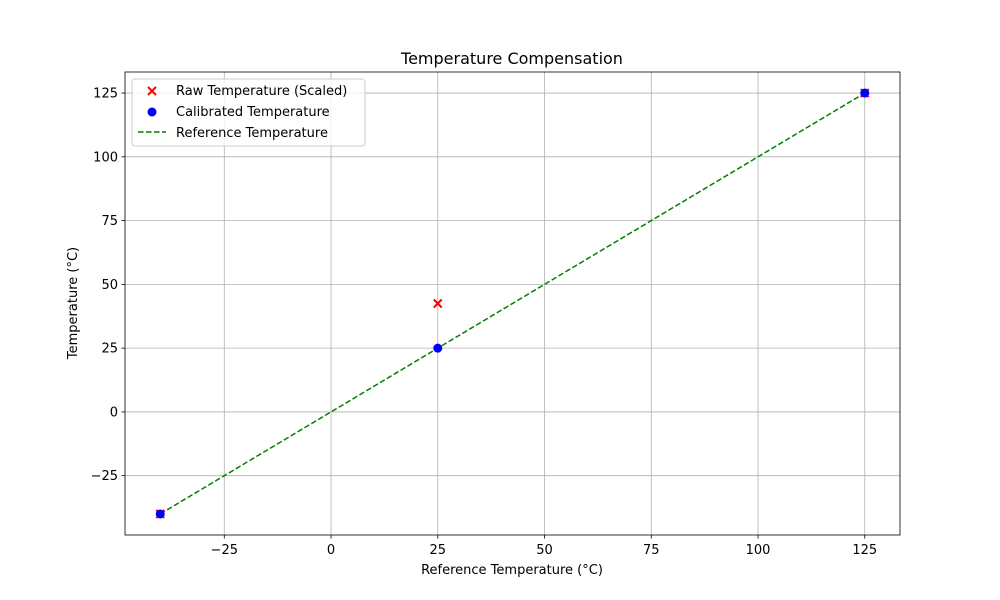  I want to click on x-axis-label: Reference Temperature (°C), so click(512, 570).